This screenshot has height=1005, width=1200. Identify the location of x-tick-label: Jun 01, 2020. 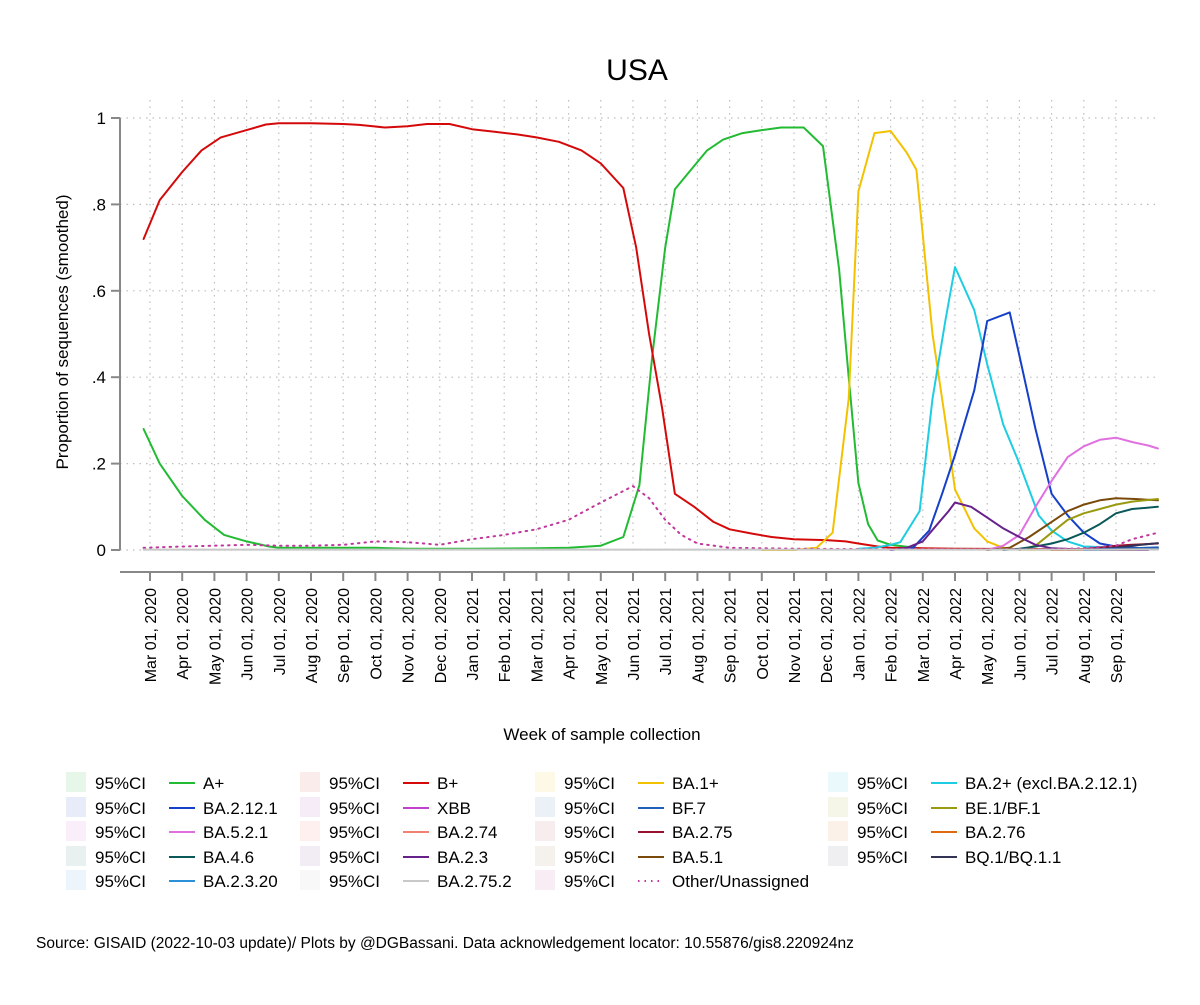
(248, 634).